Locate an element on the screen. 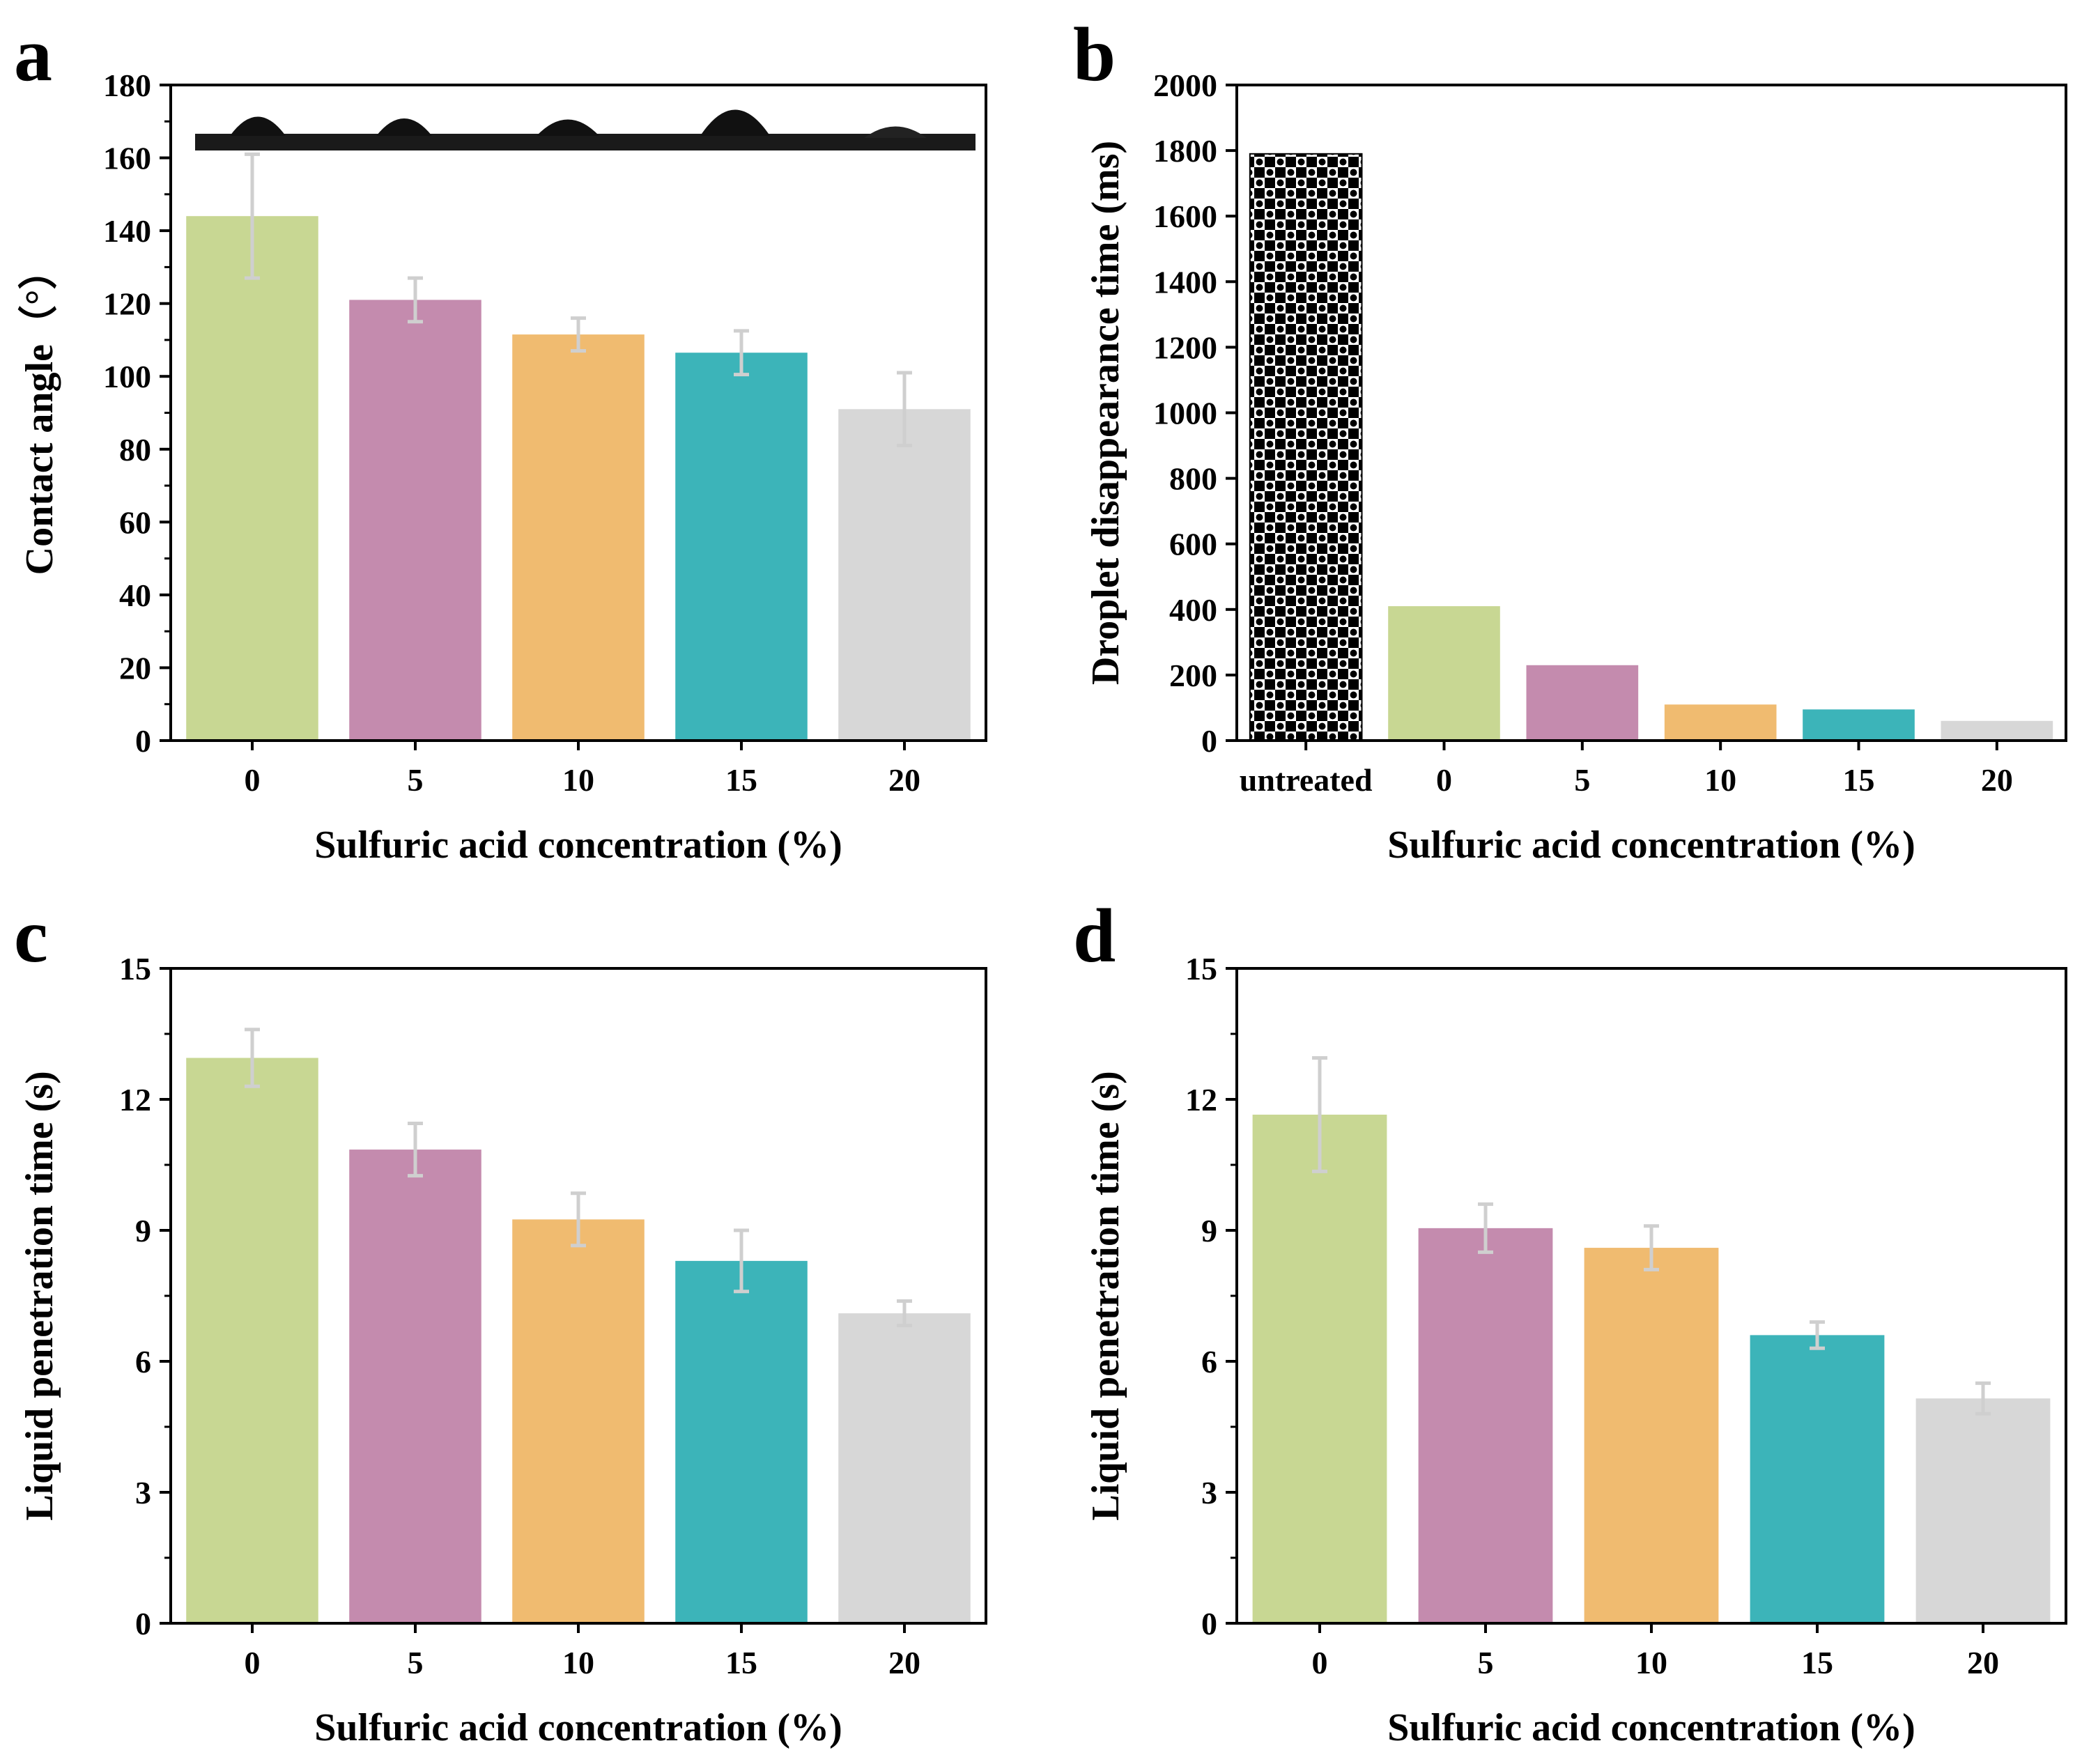 This screenshot has height=1764, width=2082. panel-letter-d: d is located at coordinates (1094, 935).